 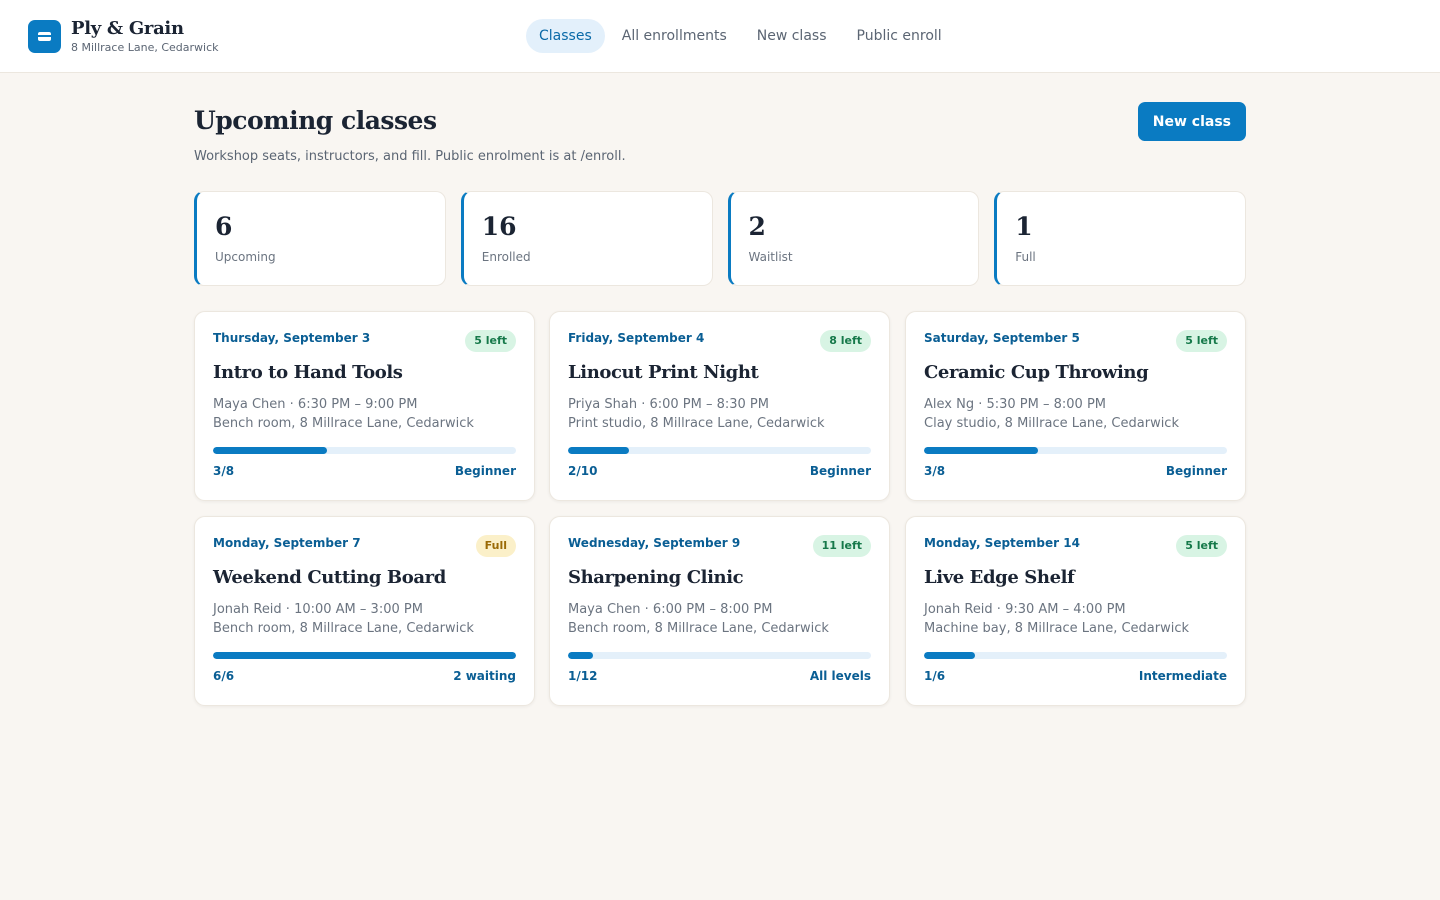 I want to click on class-date: Monday, September 7, so click(x=287, y=543).